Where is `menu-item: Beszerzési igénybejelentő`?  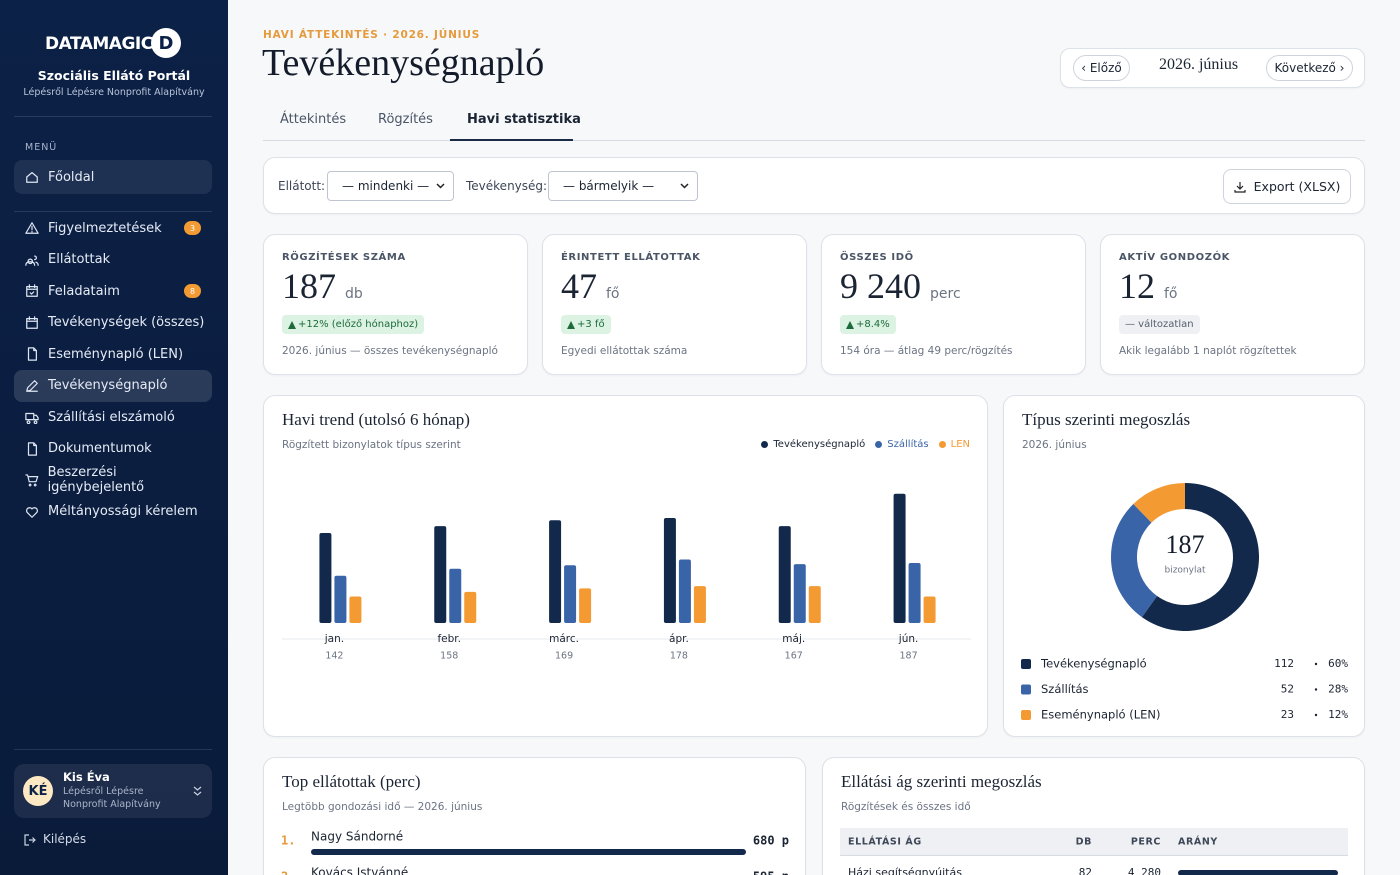 menu-item: Beszerzési igénybejelentő is located at coordinates (113, 480).